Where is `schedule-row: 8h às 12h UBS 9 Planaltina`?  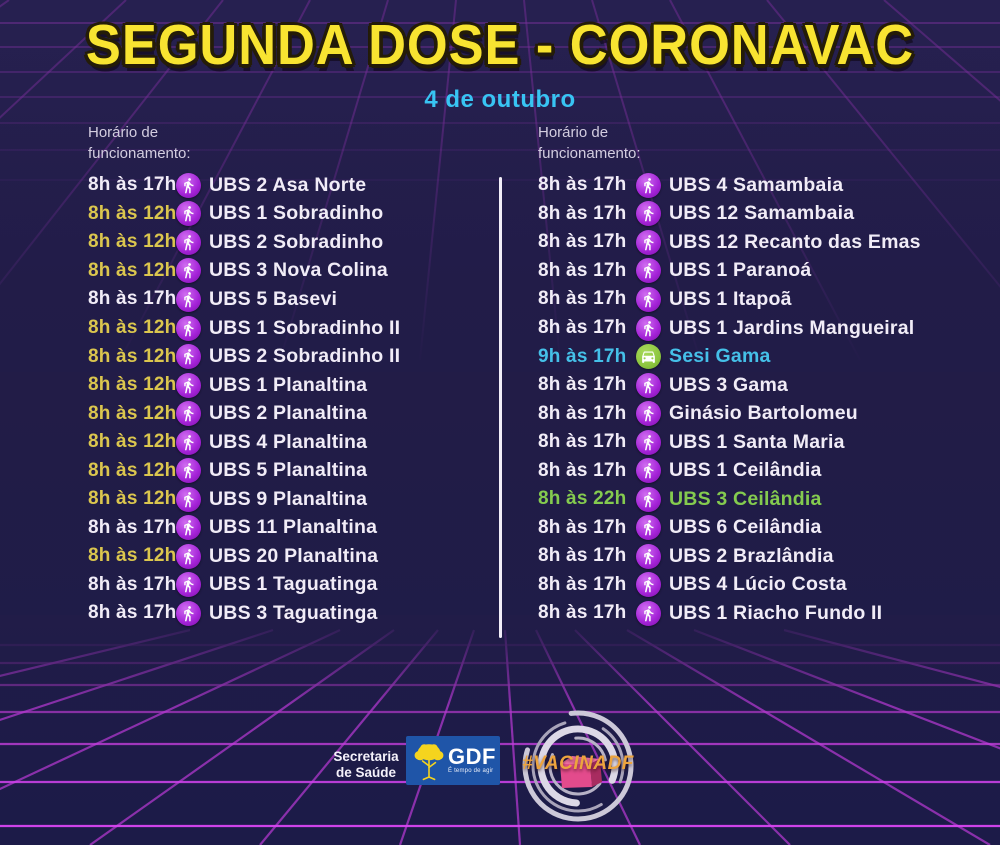 schedule-row: 8h às 12h UBS 9 Planaltina is located at coordinates (244, 499).